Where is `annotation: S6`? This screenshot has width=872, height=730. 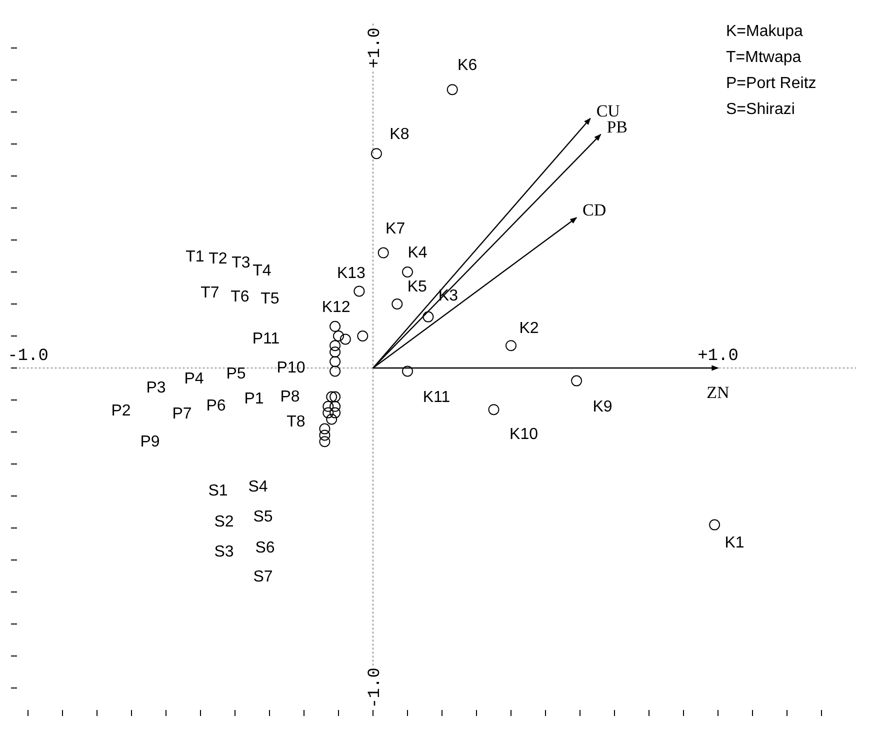
annotation: S6 is located at coordinates (265, 548).